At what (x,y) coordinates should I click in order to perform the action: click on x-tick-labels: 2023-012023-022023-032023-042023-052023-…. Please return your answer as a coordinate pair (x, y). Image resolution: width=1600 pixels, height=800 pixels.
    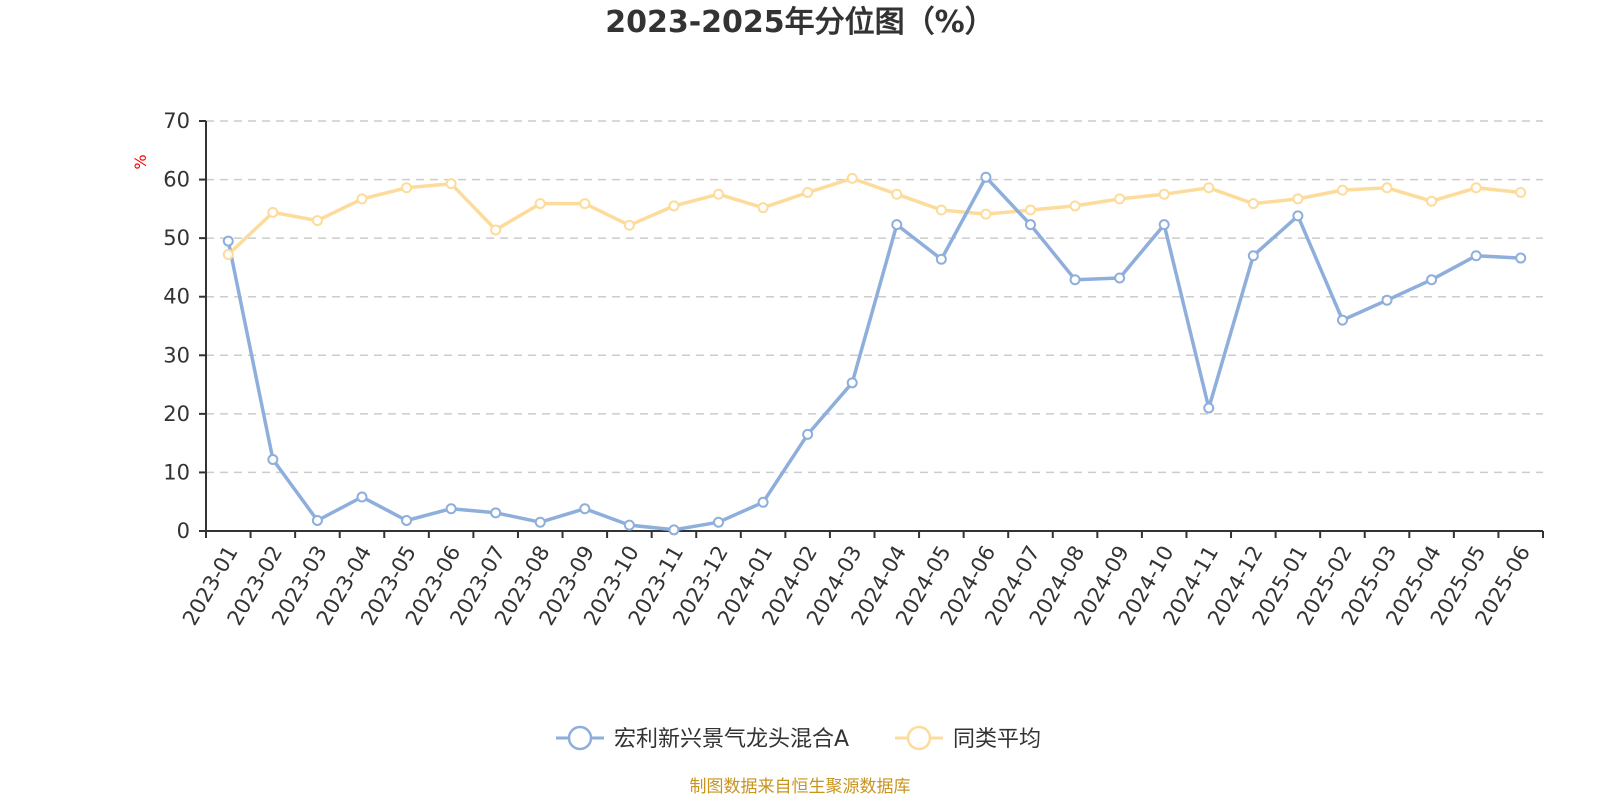
    Looking at the image, I should click on (856, 586).